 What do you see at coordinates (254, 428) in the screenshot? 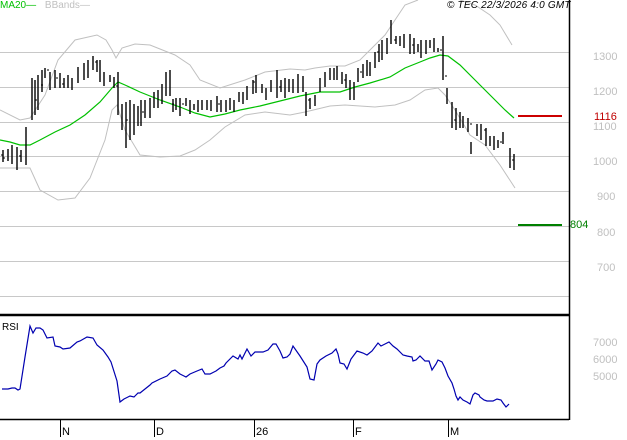
I see `x-axis-ticks` at bounding box center [254, 428].